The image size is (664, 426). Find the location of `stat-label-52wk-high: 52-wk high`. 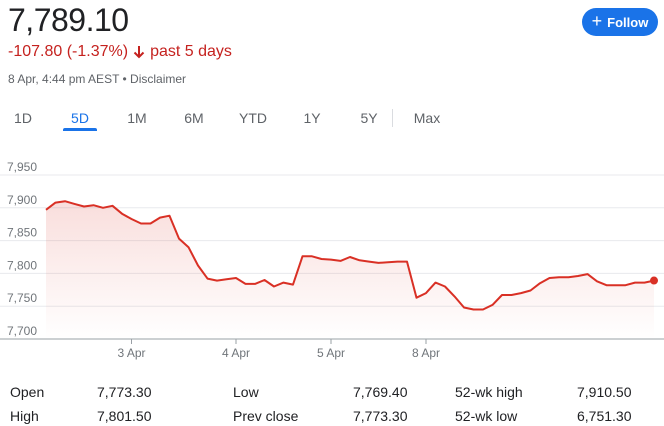

stat-label-52wk-high: 52-wk high is located at coordinates (489, 392).